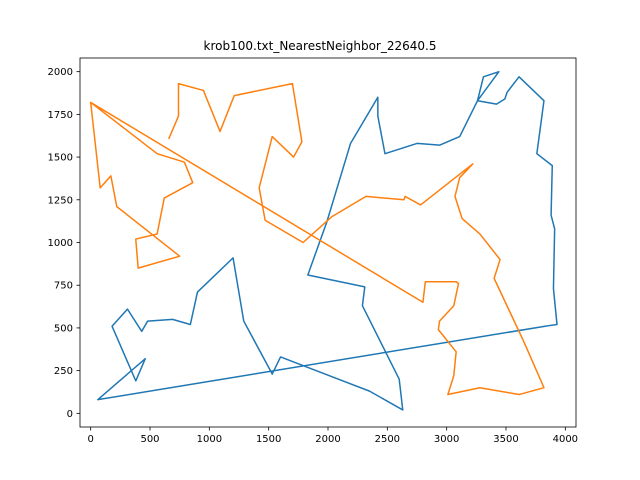 The image size is (640, 480). I want to click on y-tick-label: 1000, so click(60, 243).